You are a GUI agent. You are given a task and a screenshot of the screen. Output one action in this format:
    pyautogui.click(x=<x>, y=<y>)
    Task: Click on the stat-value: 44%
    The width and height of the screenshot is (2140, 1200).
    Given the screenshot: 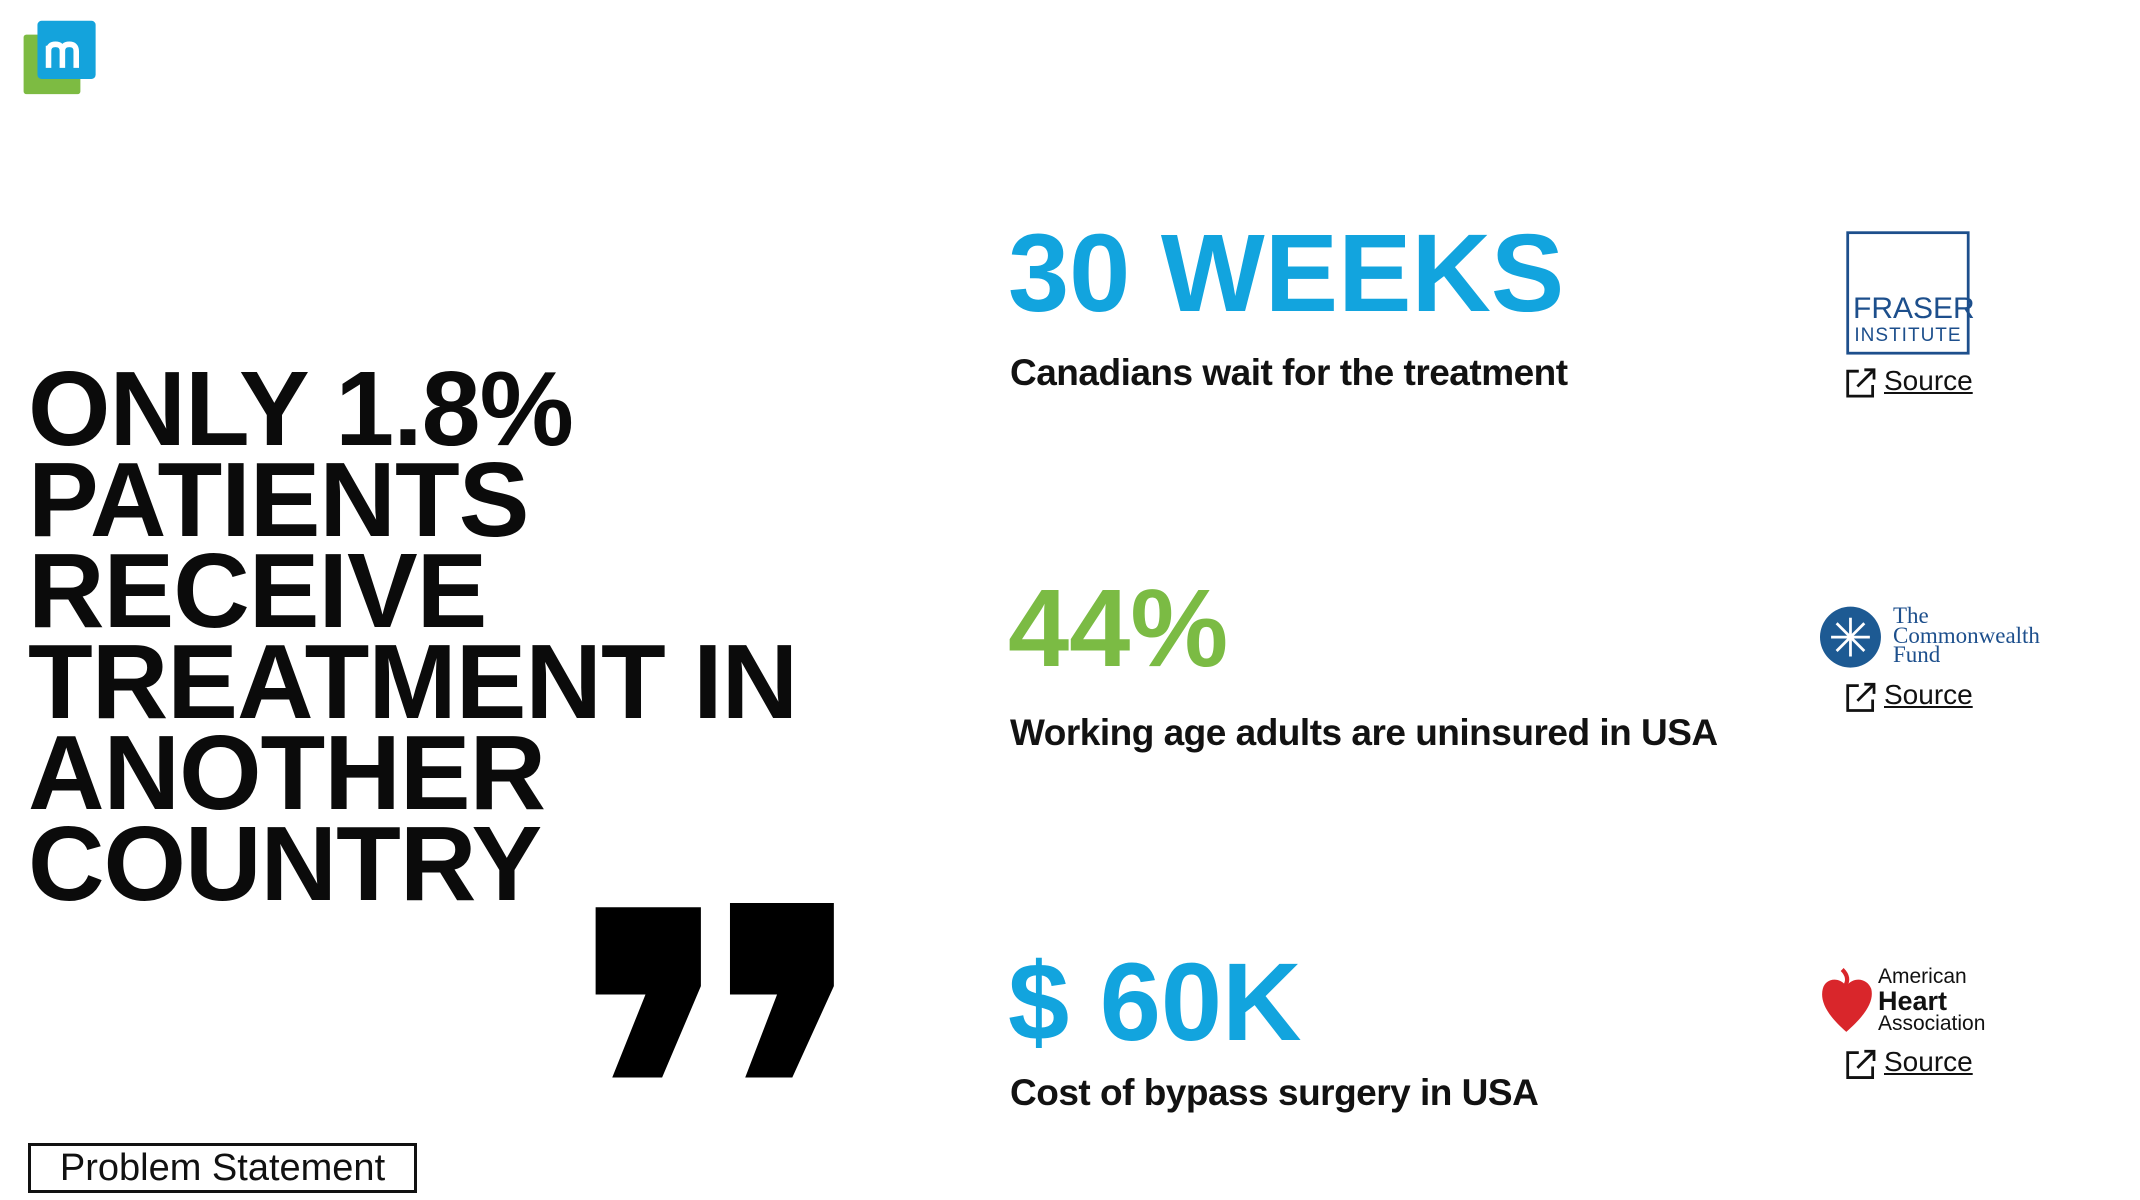 What is the action you would take?
    pyautogui.click(x=1118, y=628)
    